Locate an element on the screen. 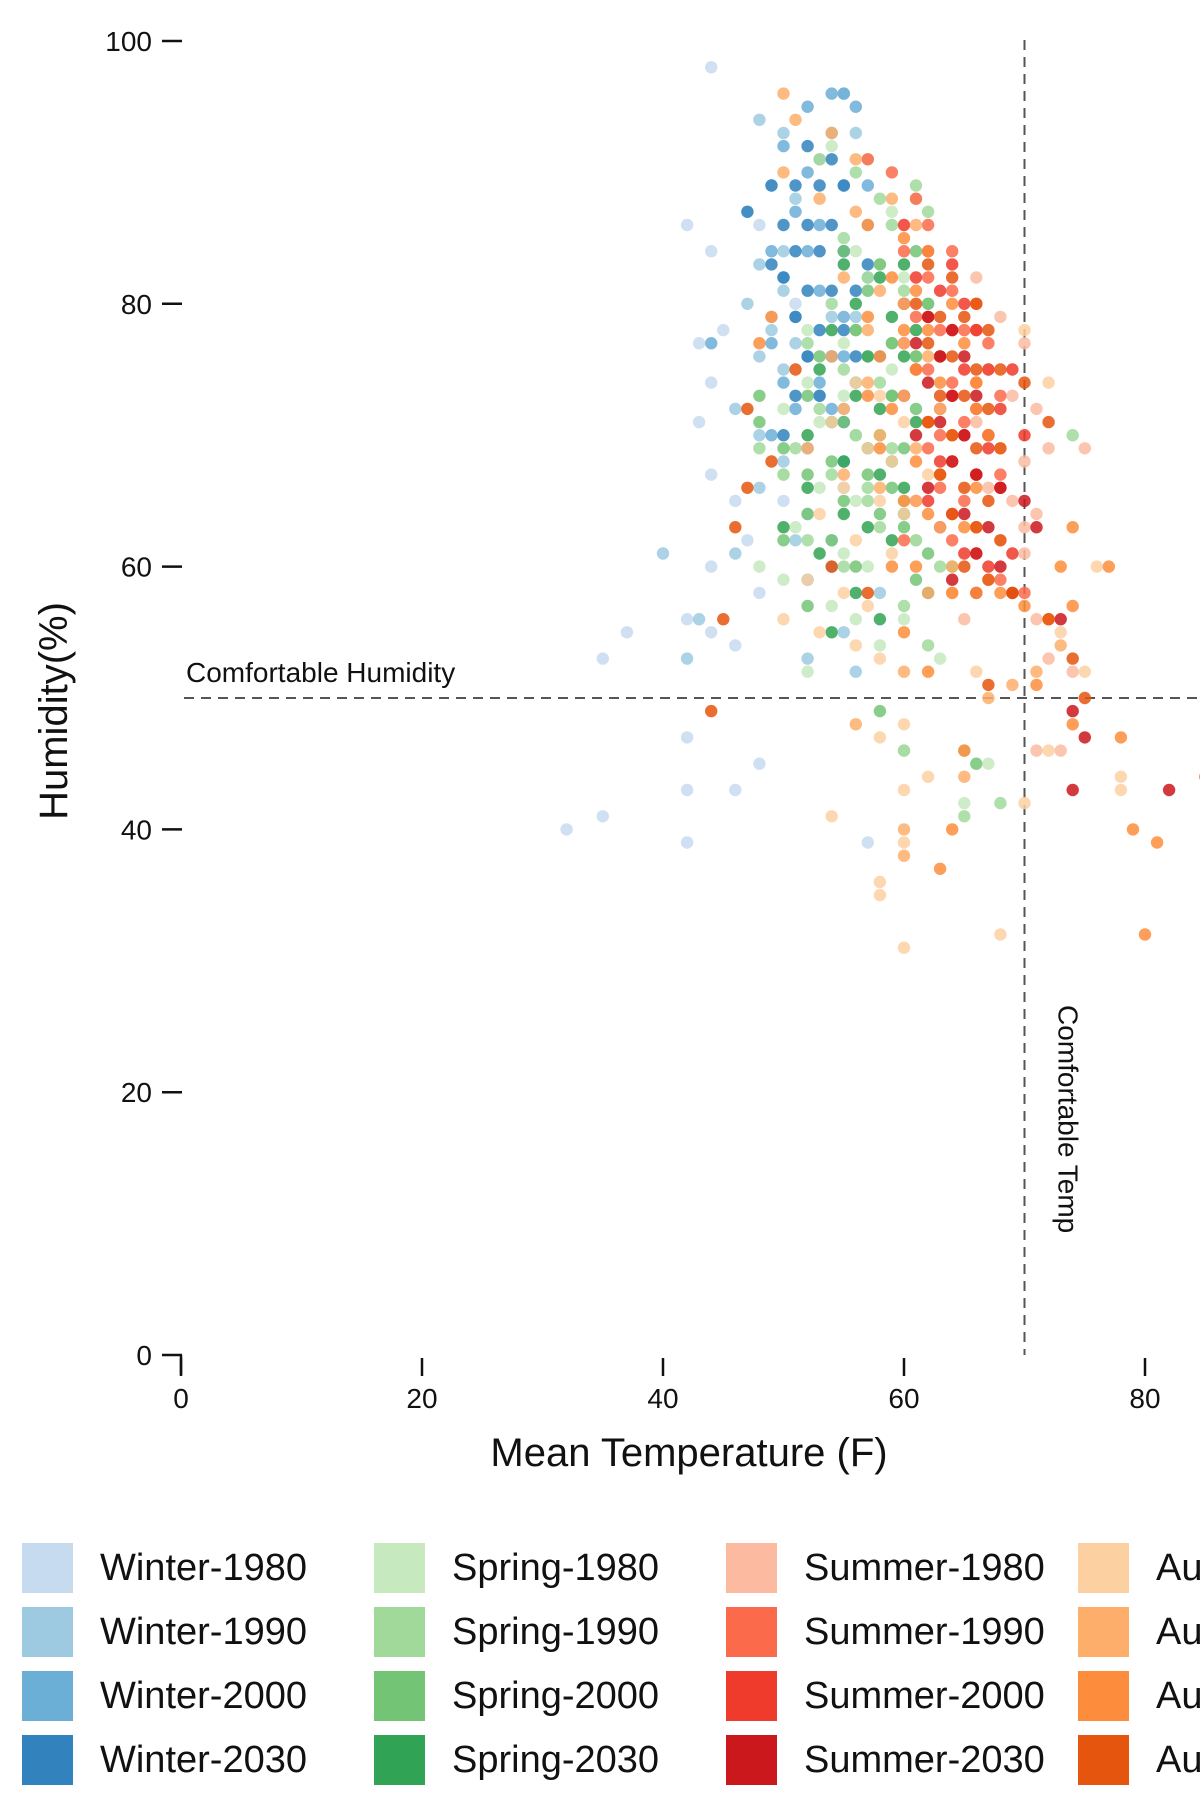  series-autumn-2030 is located at coordinates (898, 488).